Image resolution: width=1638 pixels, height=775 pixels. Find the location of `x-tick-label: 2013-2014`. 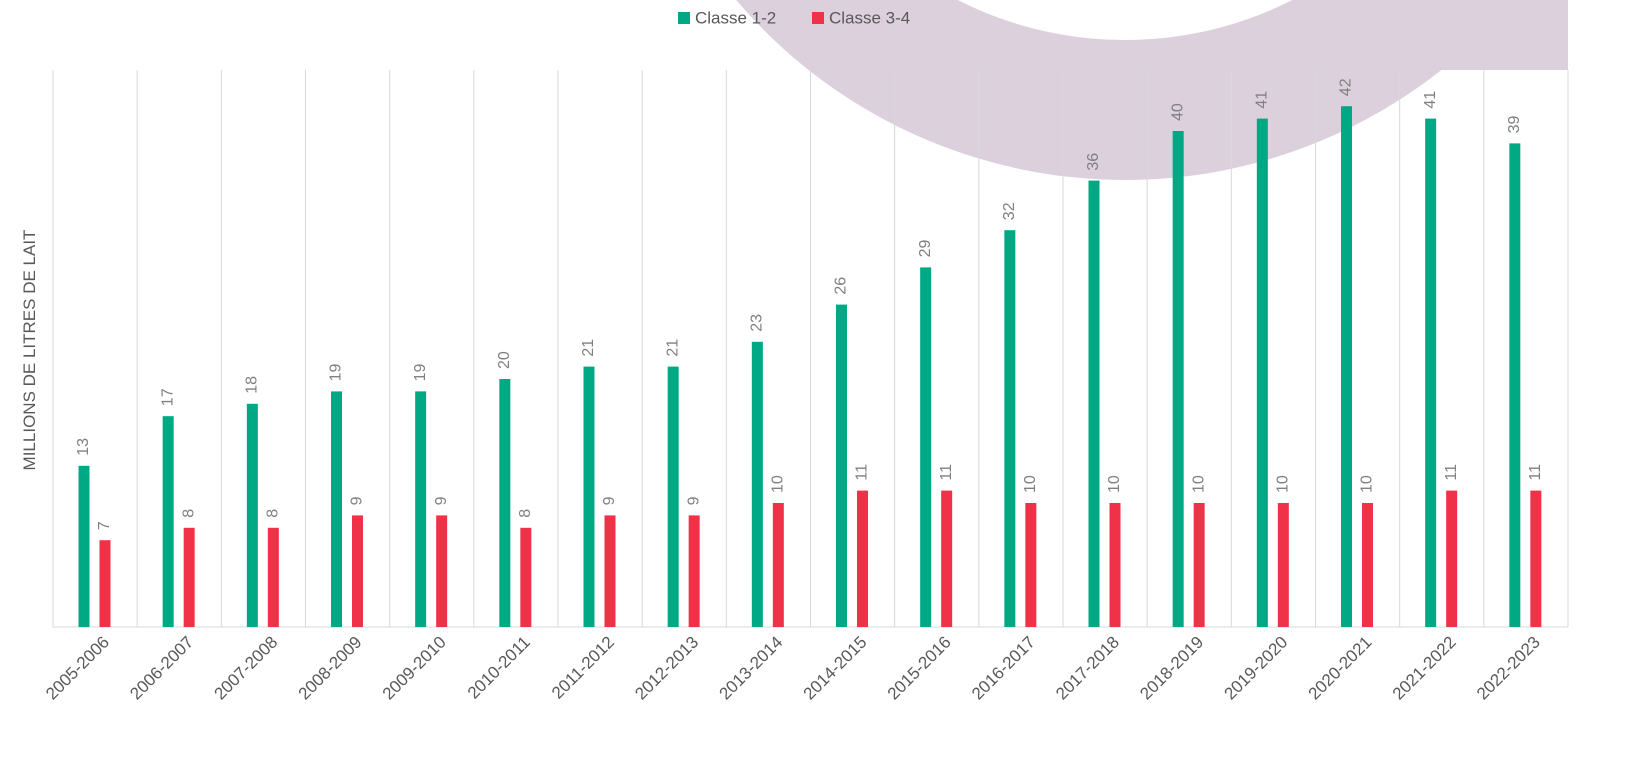

x-tick-label: 2013-2014 is located at coordinates (750, 668).